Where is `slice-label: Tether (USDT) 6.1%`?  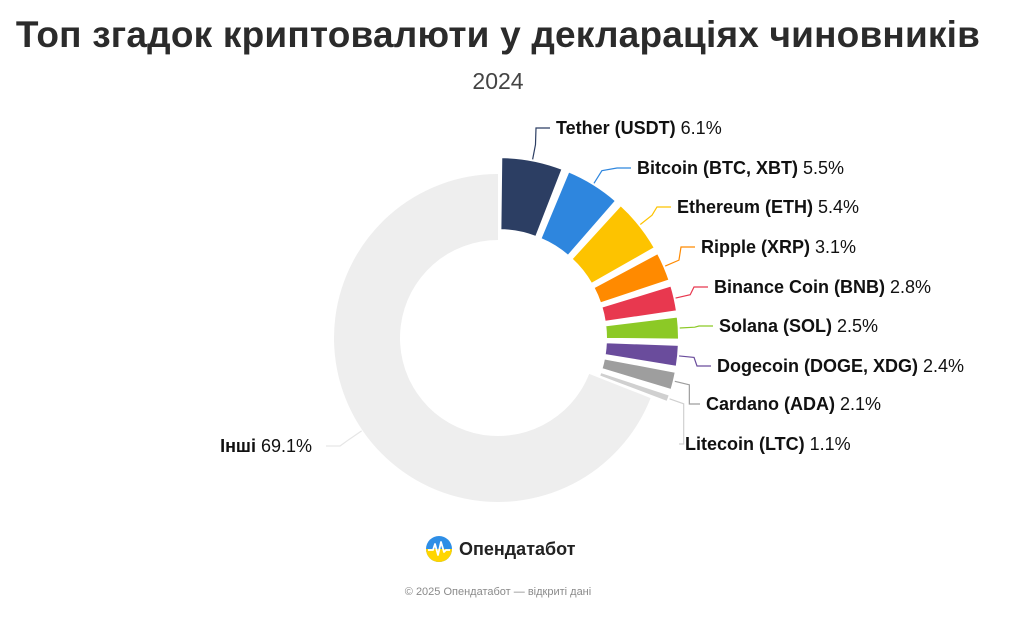 slice-label: Tether (USDT) 6.1% is located at coordinates (639, 128).